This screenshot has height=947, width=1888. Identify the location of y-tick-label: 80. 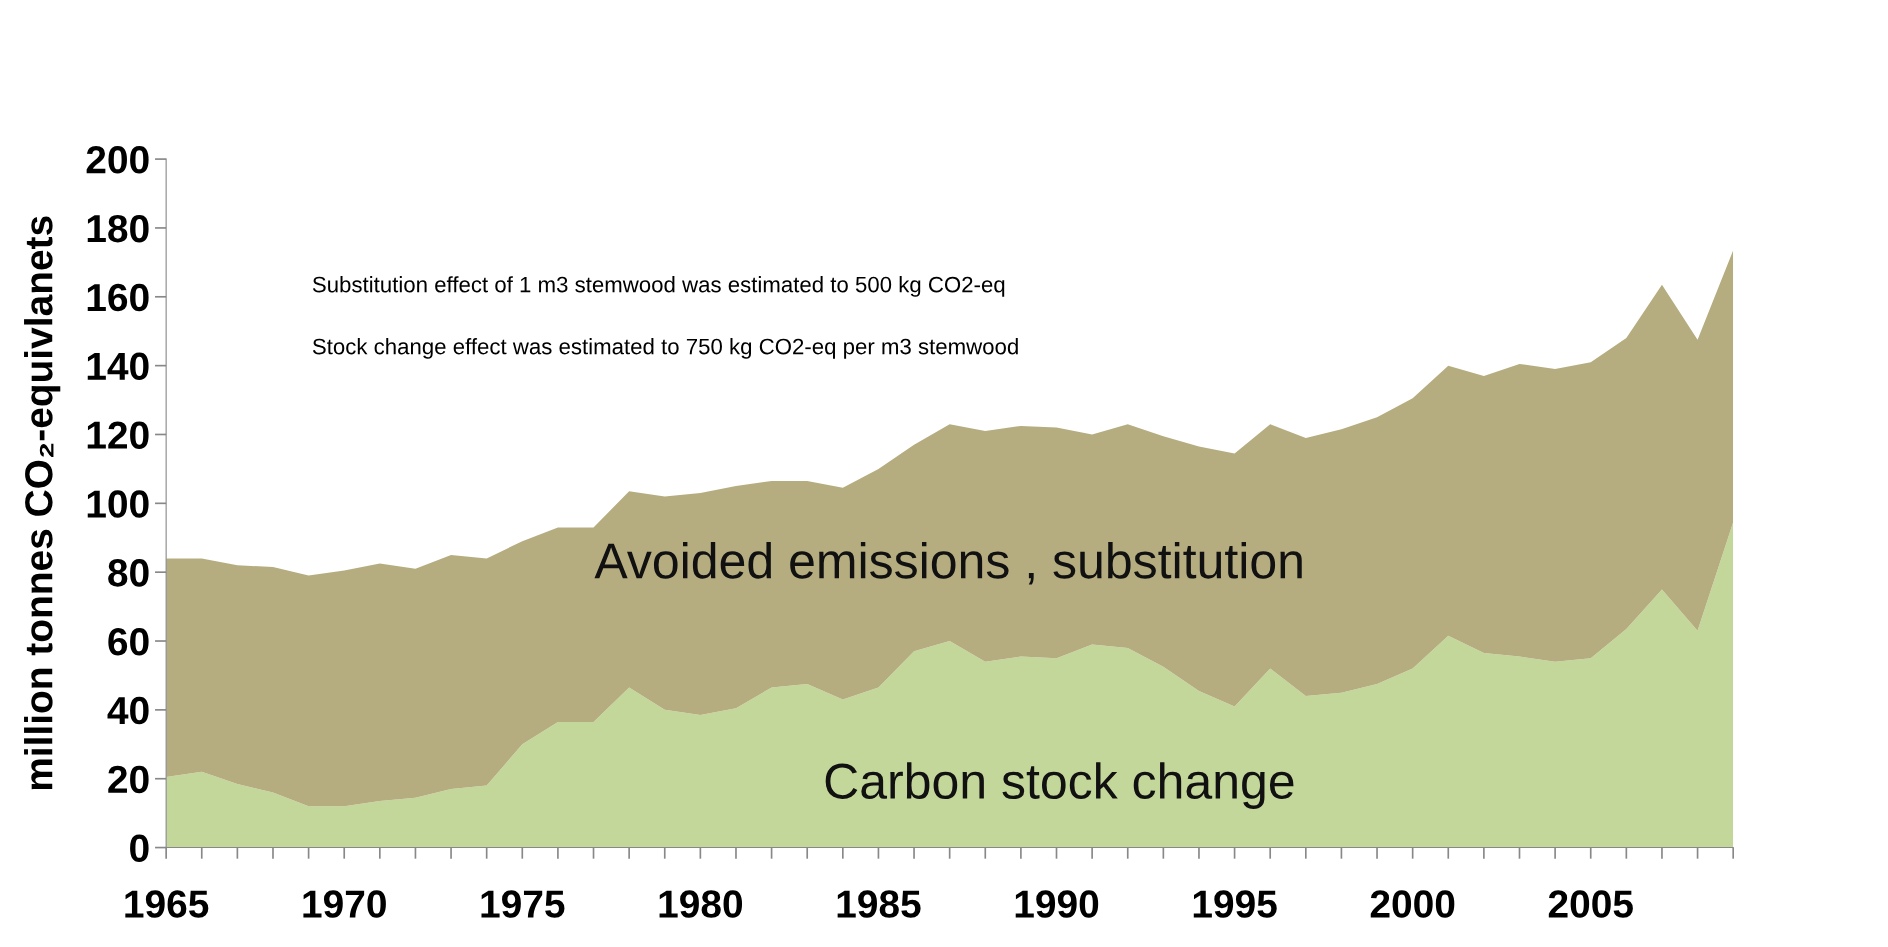
(128, 573).